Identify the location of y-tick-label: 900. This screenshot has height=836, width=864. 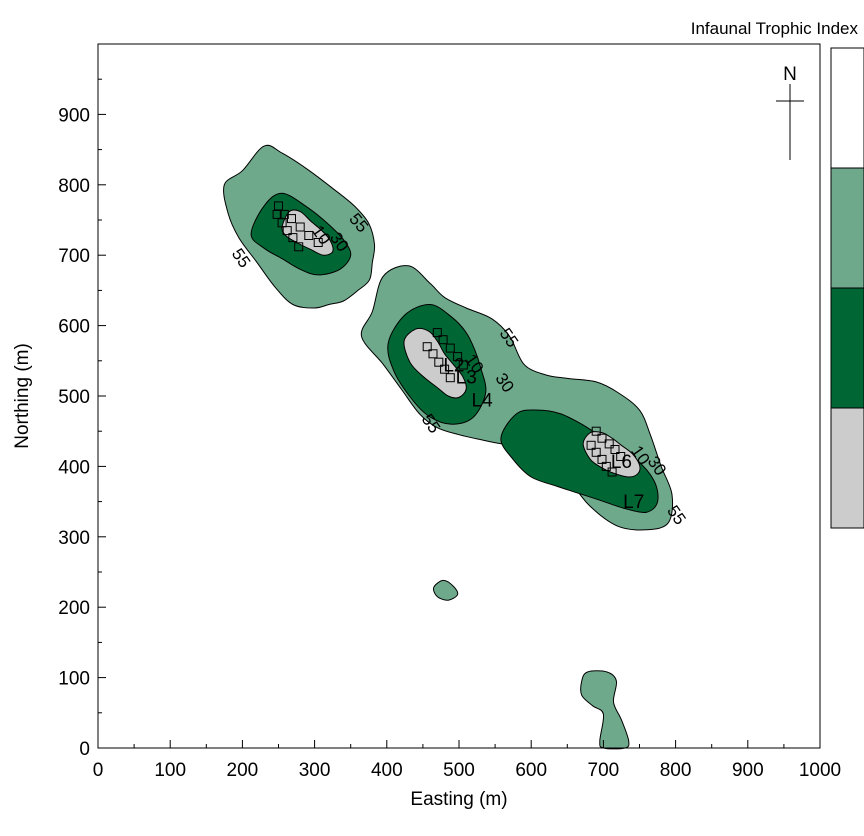
(74, 115).